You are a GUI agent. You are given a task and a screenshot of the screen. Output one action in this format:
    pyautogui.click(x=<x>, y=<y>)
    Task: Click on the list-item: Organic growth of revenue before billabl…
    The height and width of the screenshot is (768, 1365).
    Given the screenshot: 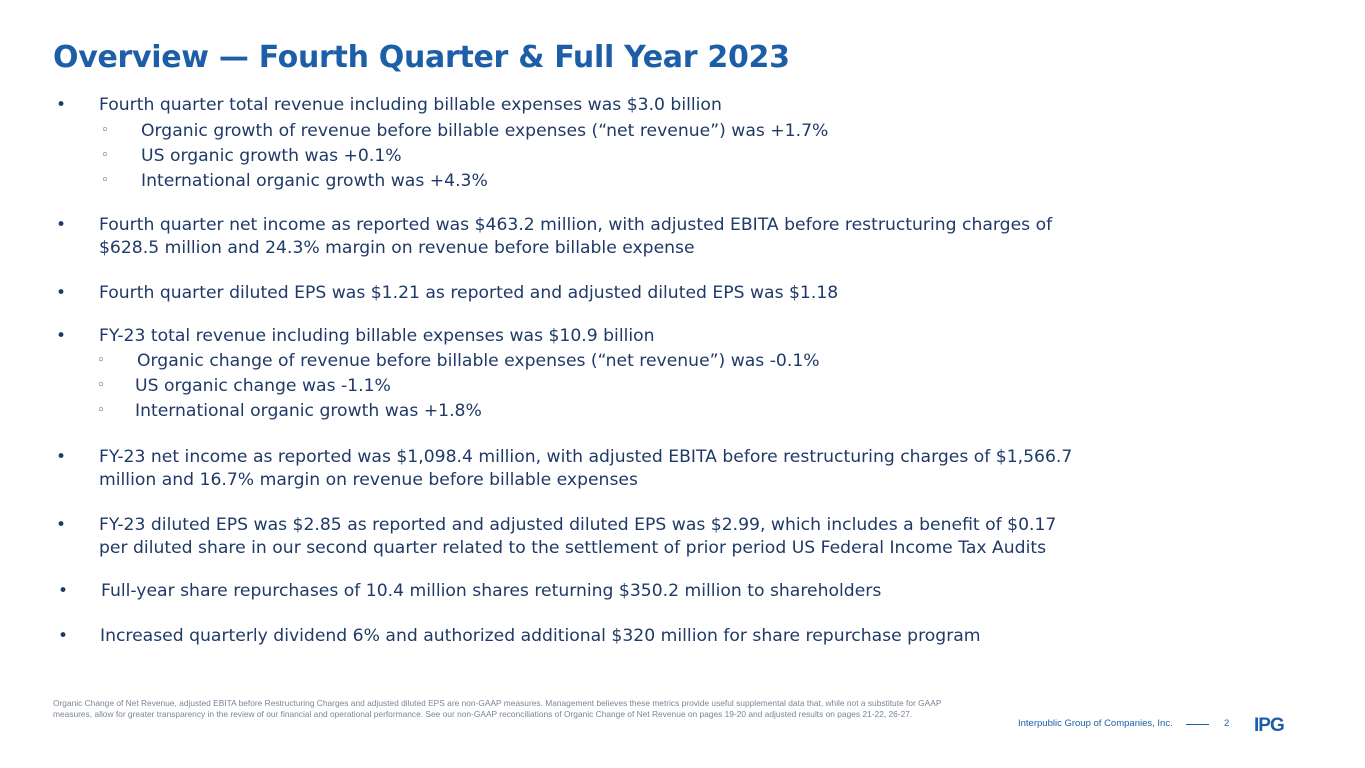 What is the action you would take?
    pyautogui.click(x=485, y=131)
    